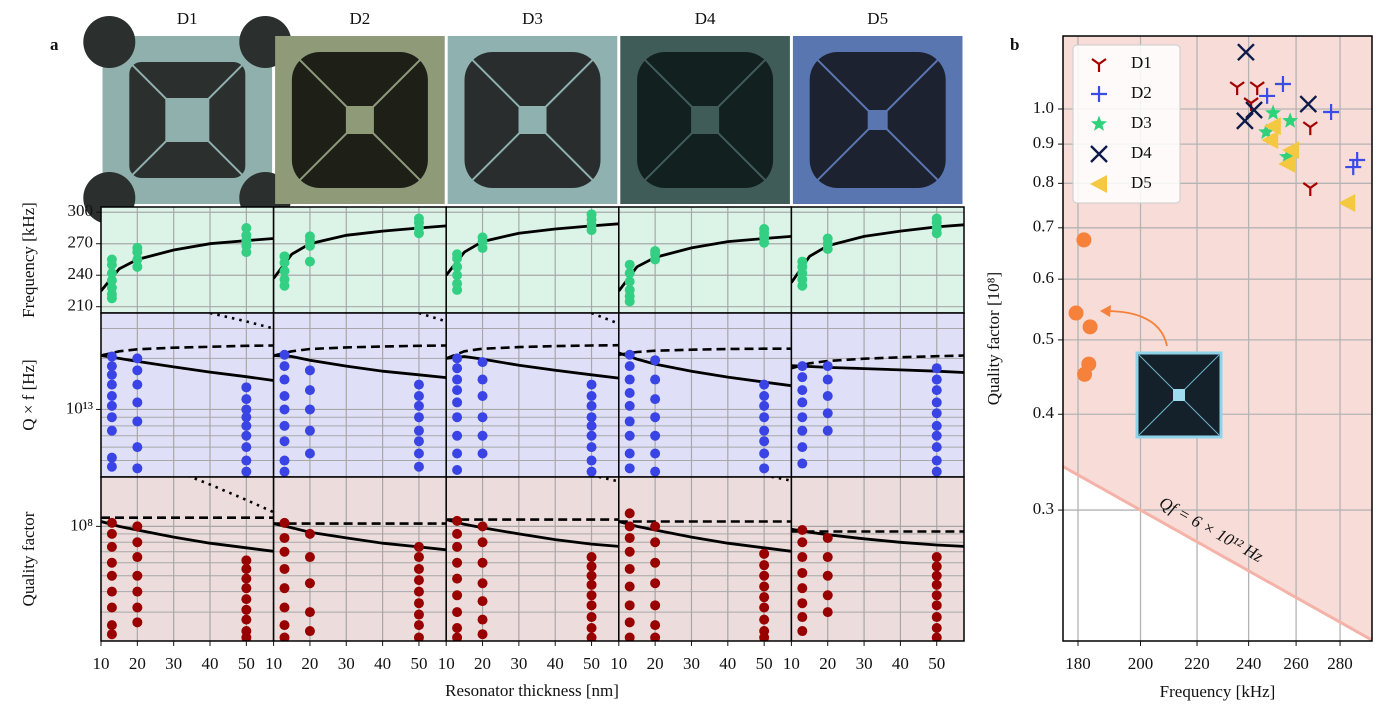 The width and height of the screenshot is (1380, 704). Describe the element at coordinates (246, 663) in the screenshot. I see `x-tick-label: 50` at that location.